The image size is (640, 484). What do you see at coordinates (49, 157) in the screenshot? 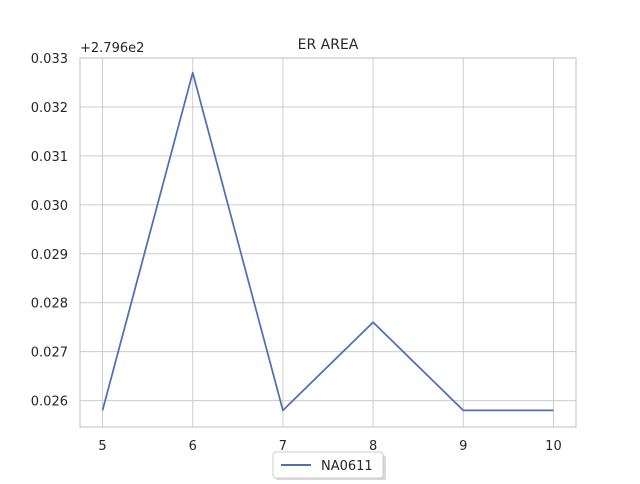
I see `y-tick-label: 0.031` at bounding box center [49, 157].